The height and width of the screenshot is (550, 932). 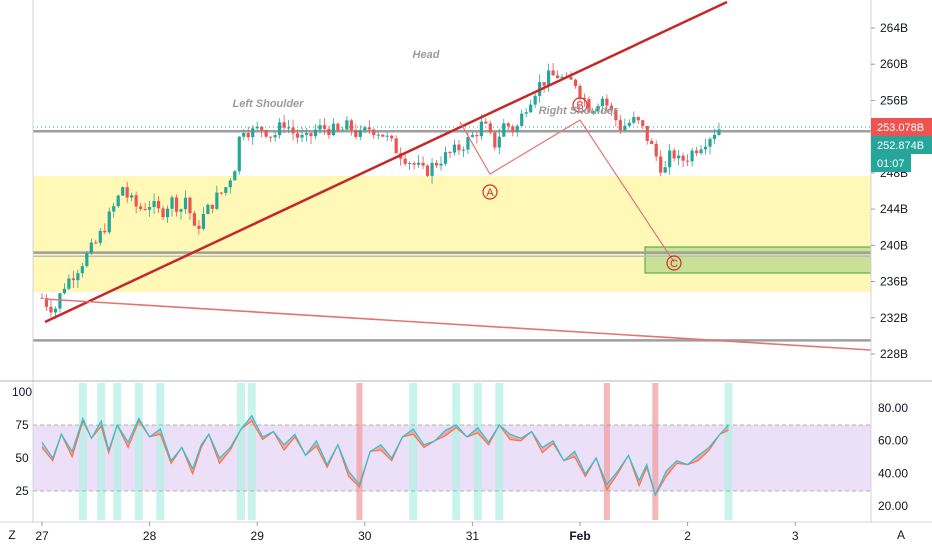 What do you see at coordinates (458, 324) in the screenshot?
I see `falling-trendline` at bounding box center [458, 324].